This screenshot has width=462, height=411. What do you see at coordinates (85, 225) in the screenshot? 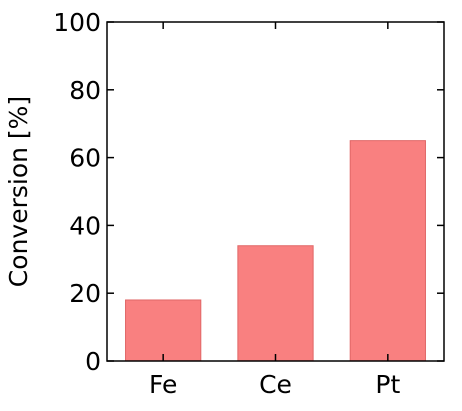
I see `y-tick-label: 40` at bounding box center [85, 225].